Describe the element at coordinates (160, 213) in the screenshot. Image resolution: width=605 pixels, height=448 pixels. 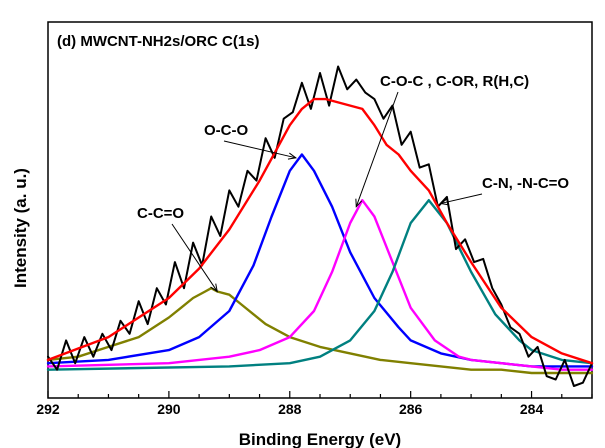
I see `annotation-c-c-o-label: C-C=O` at that location.